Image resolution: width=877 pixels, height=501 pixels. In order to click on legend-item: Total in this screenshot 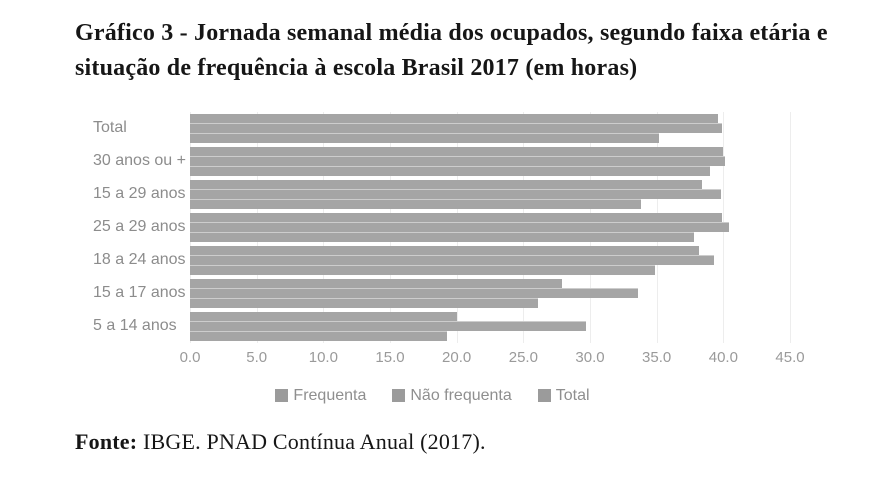, I will do `click(563, 395)`.